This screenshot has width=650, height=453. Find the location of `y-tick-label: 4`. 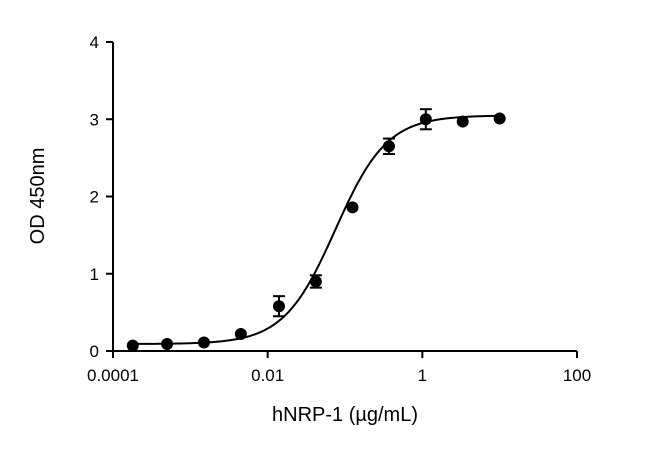

y-tick-label: 4 is located at coordinates (94, 42).